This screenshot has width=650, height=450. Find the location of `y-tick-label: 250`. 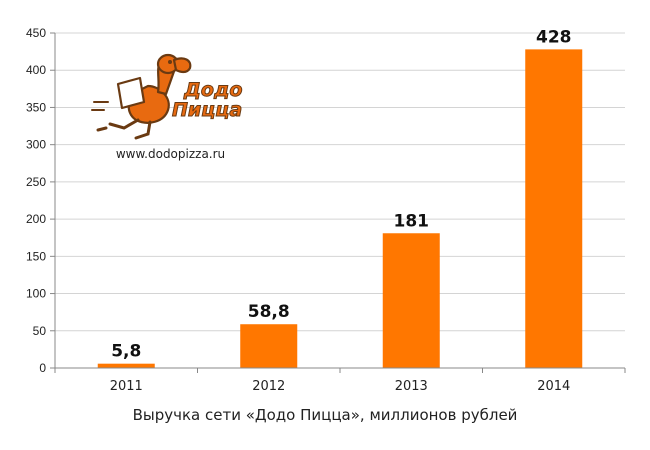

y-tick-label: 250 is located at coordinates (36, 182).